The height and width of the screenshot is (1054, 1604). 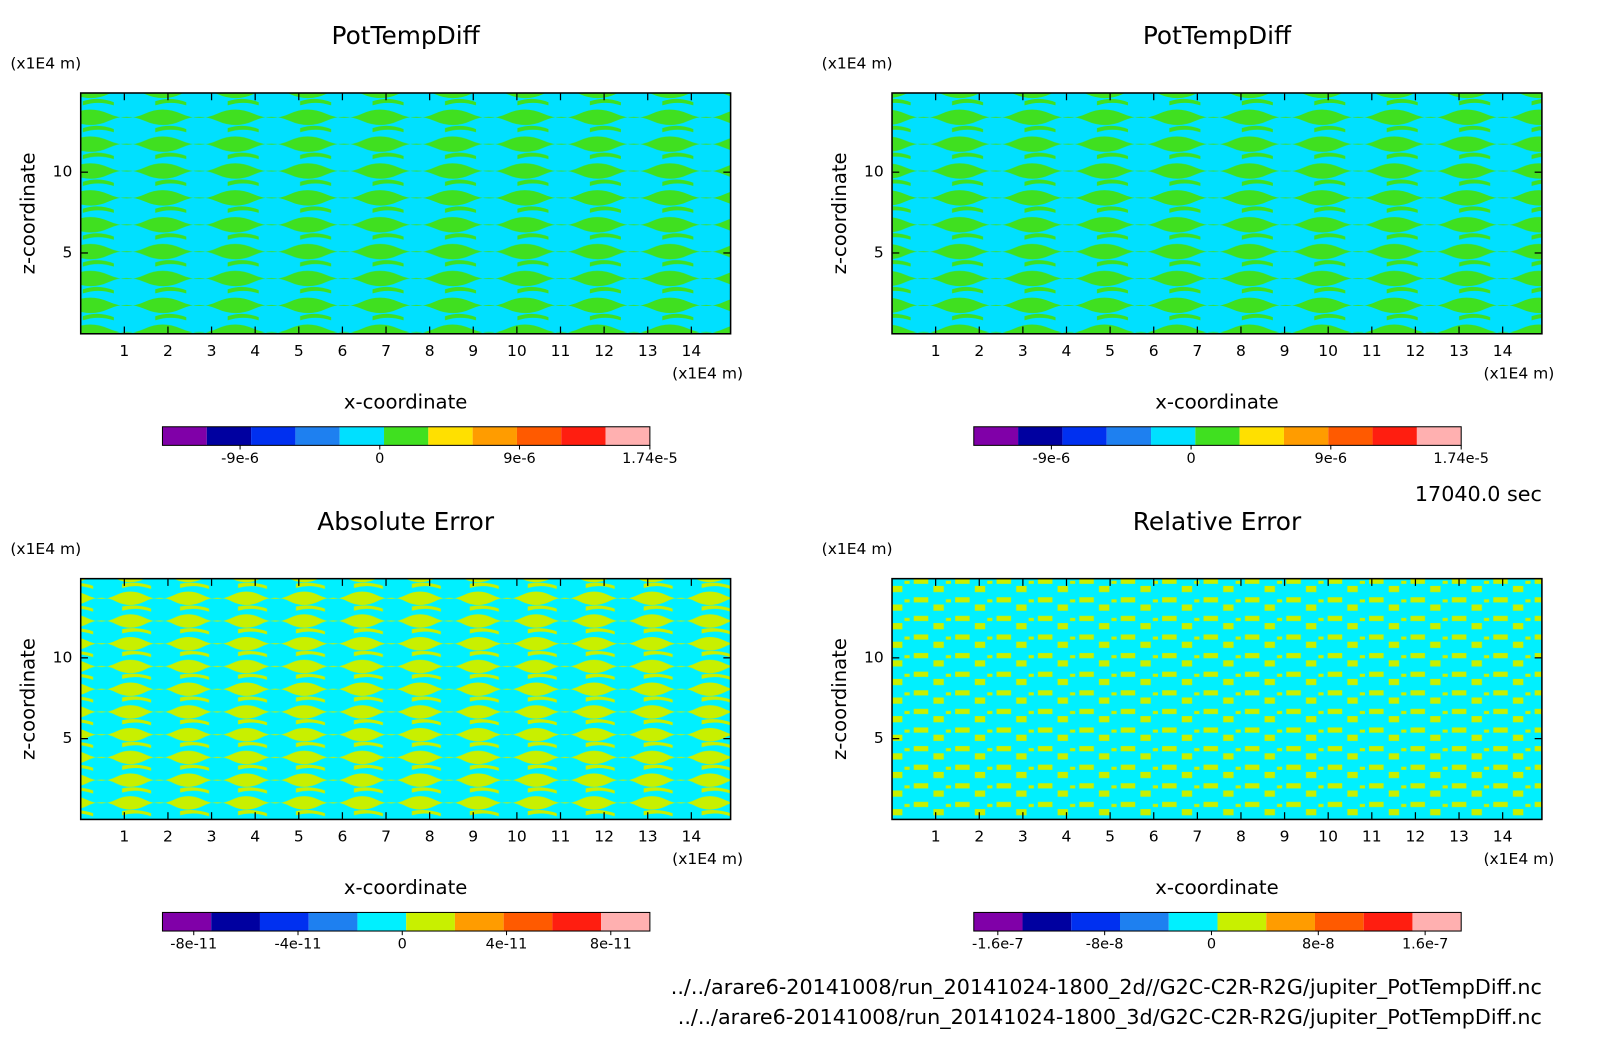 I want to click on colorbar-label: 1.74e-5, so click(x=650, y=459).